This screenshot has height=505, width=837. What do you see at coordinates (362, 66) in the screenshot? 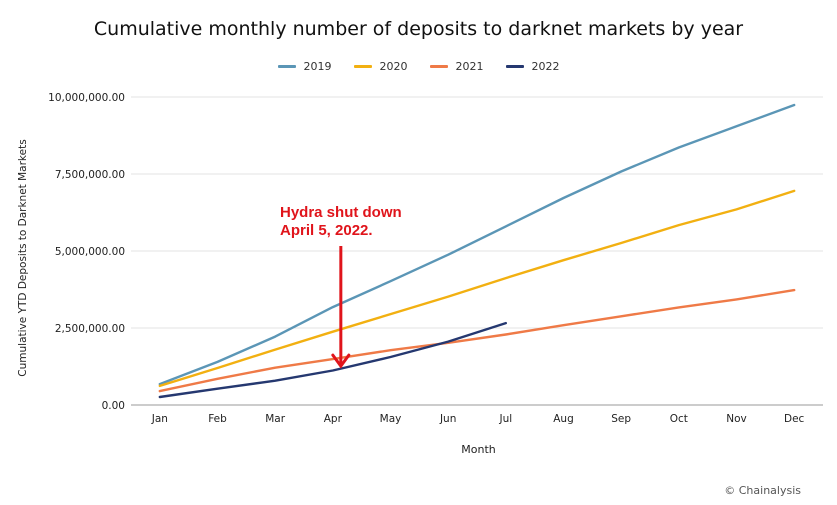
I see `legend-swatch-2020` at bounding box center [362, 66].